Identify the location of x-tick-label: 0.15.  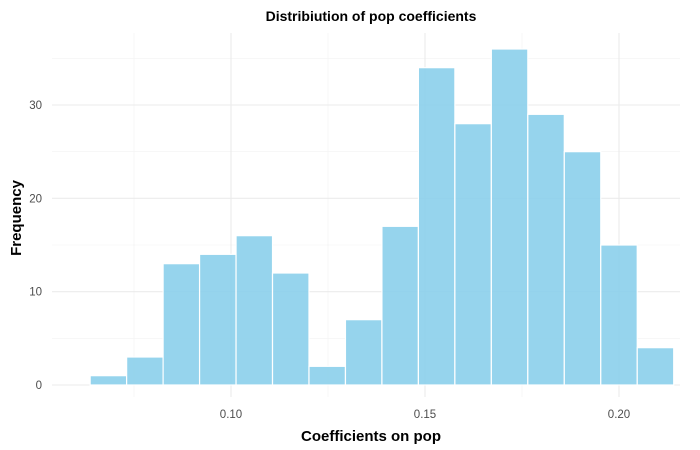
(425, 415).